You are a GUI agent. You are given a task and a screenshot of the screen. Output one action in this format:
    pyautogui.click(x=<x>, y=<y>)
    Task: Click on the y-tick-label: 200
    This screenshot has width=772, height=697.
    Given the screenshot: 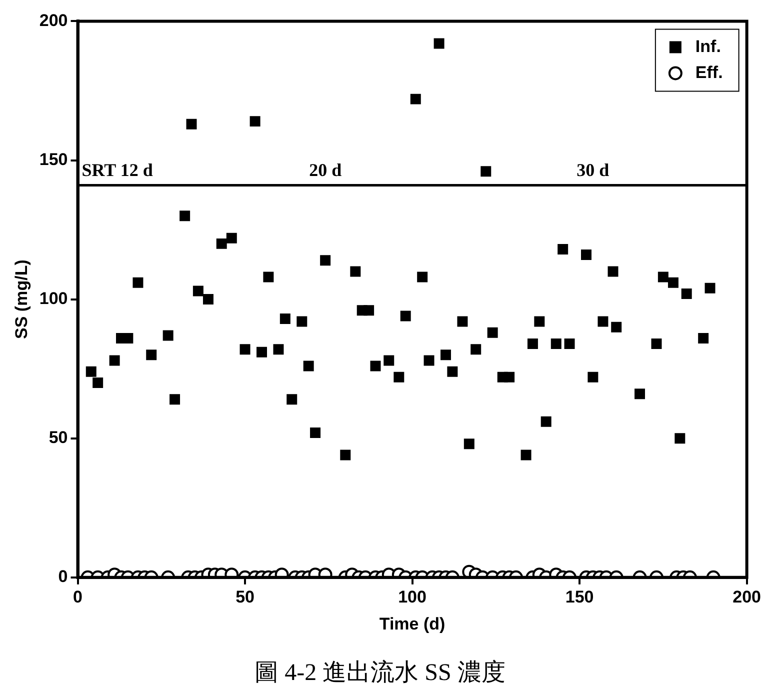 What is the action you would take?
    pyautogui.click(x=53, y=20)
    